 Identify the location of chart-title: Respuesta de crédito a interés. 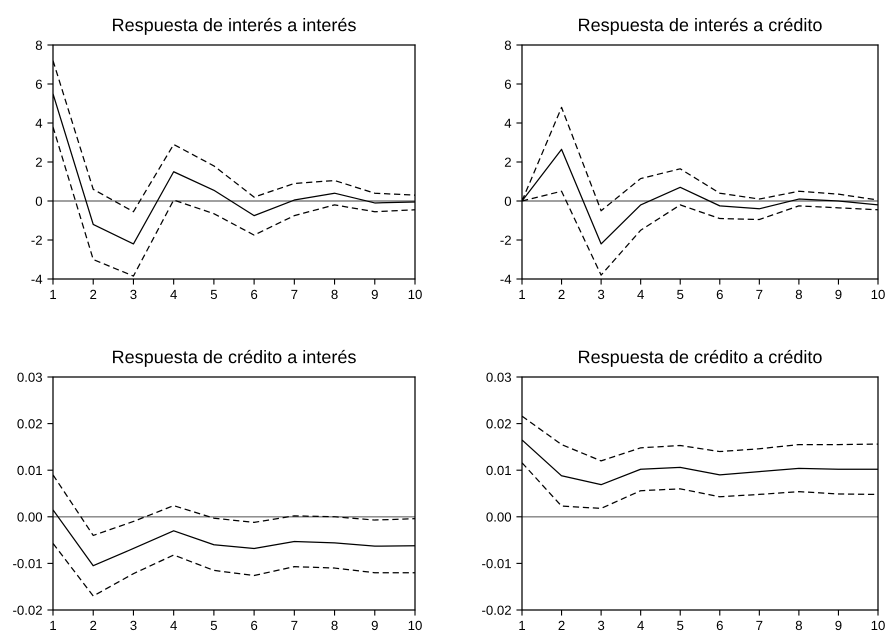
(234, 358).